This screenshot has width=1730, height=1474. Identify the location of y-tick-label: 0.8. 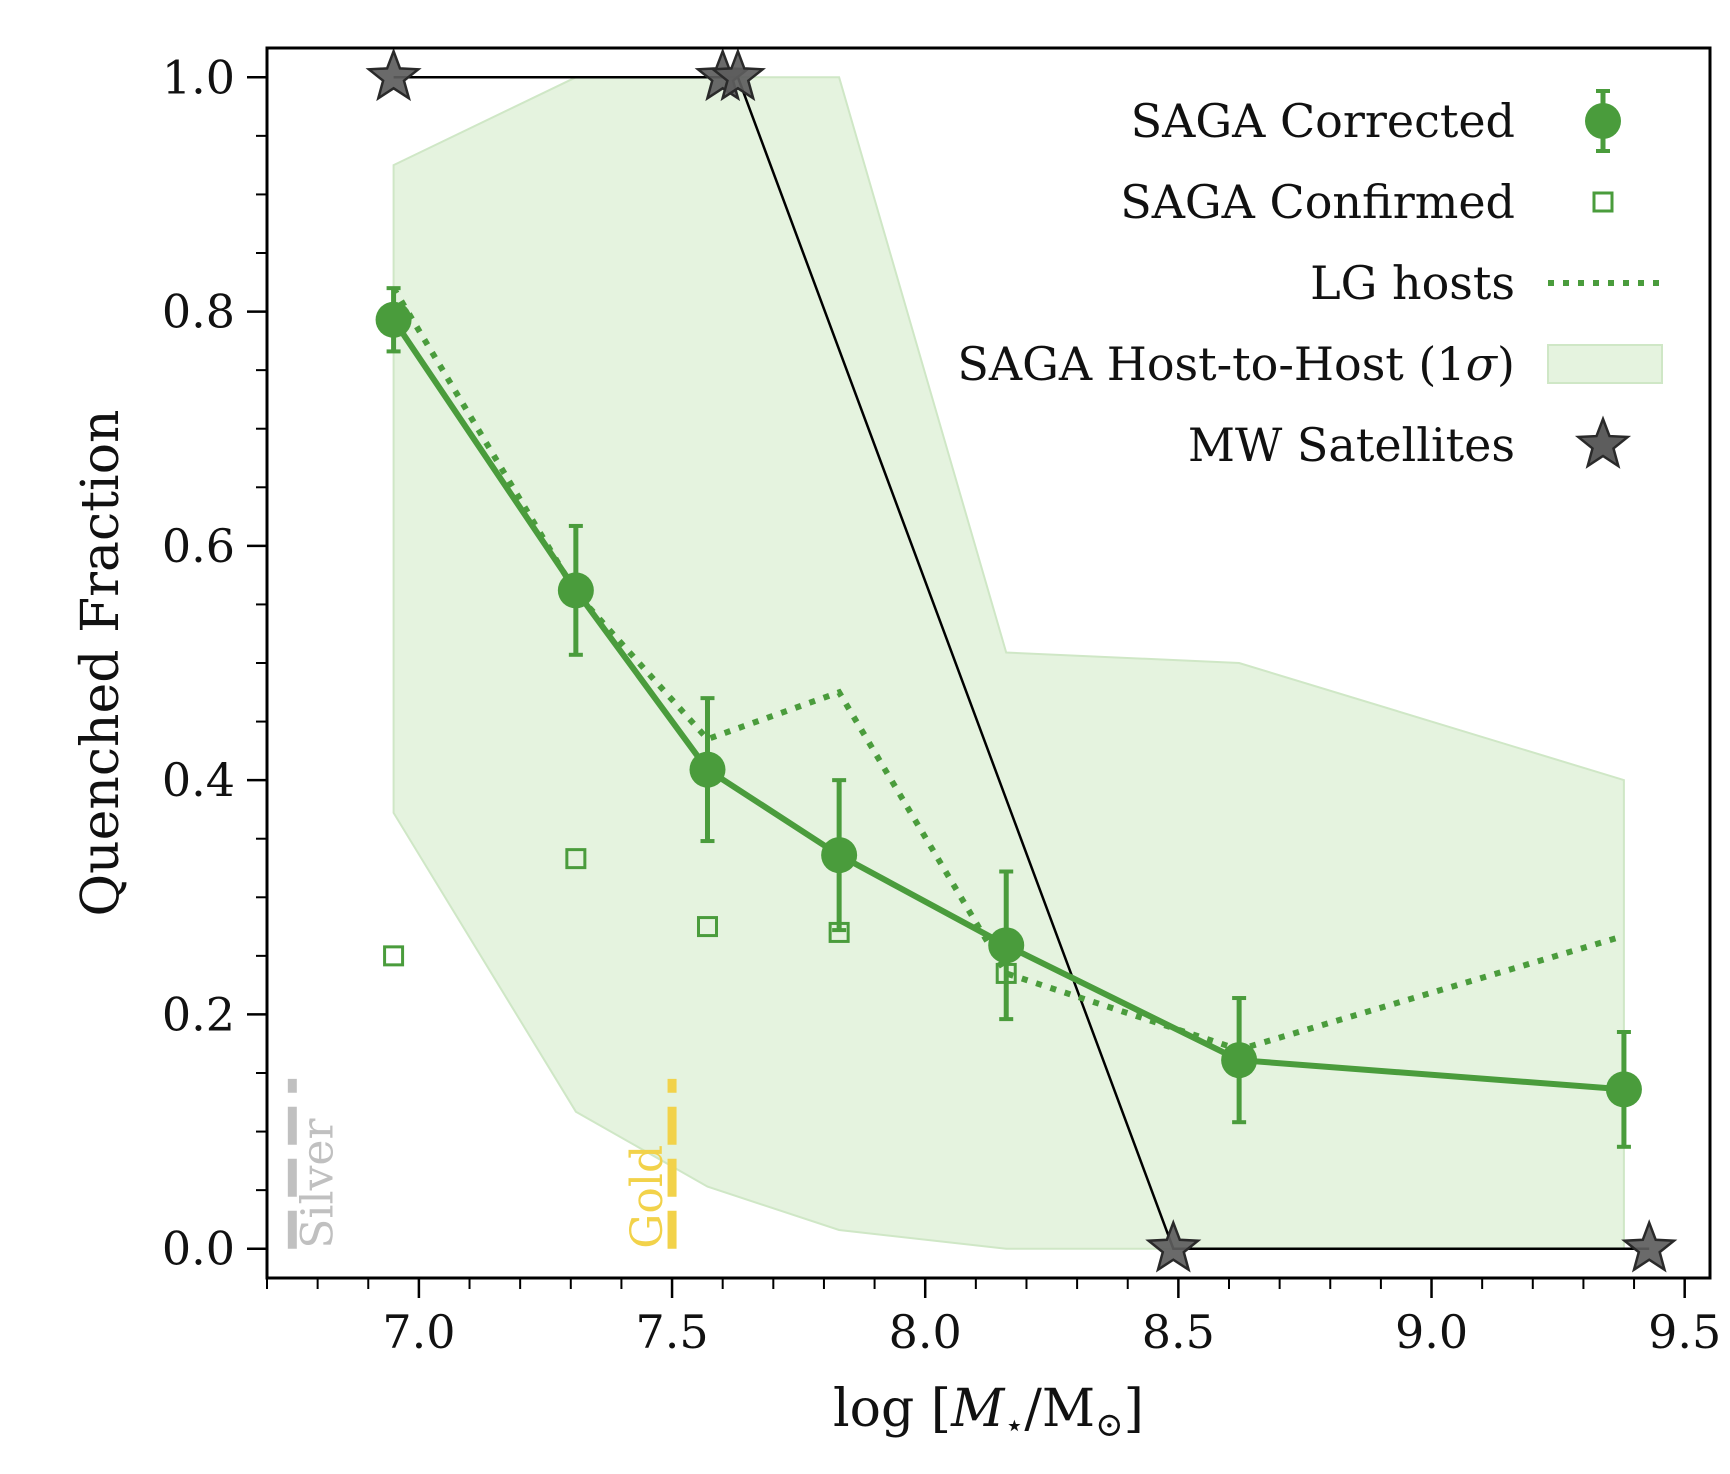
(198, 312).